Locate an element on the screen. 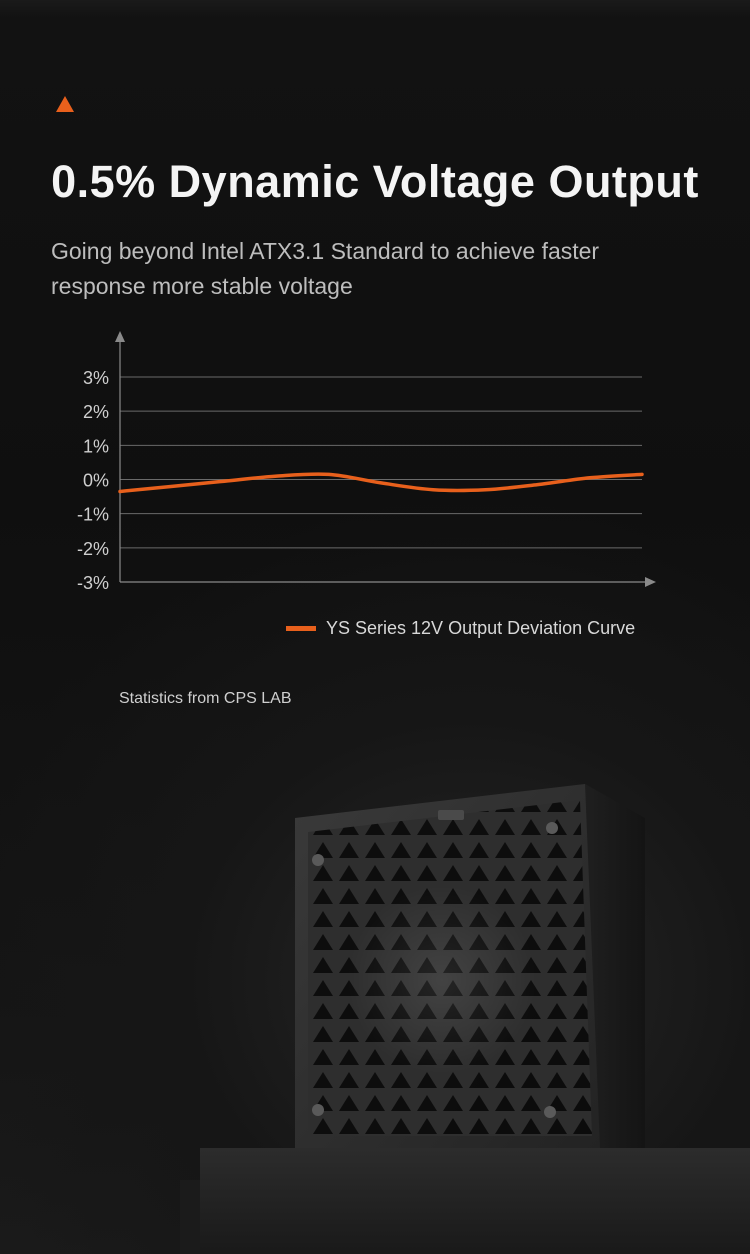 Image resolution: width=750 pixels, height=1254 pixels. source-note: Statistics from CPS LAB is located at coordinates (205, 698).